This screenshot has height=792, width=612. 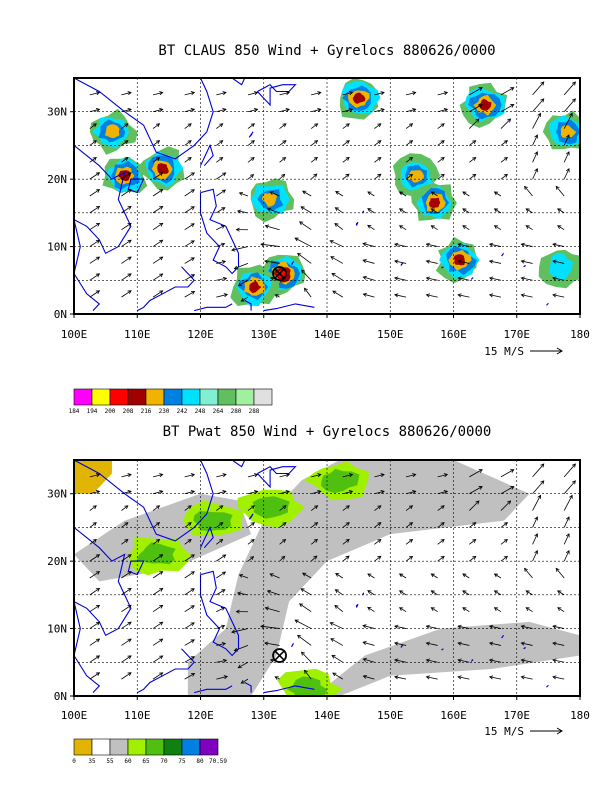 I want to click on x-tick-label: 160E, so click(x=453, y=334).